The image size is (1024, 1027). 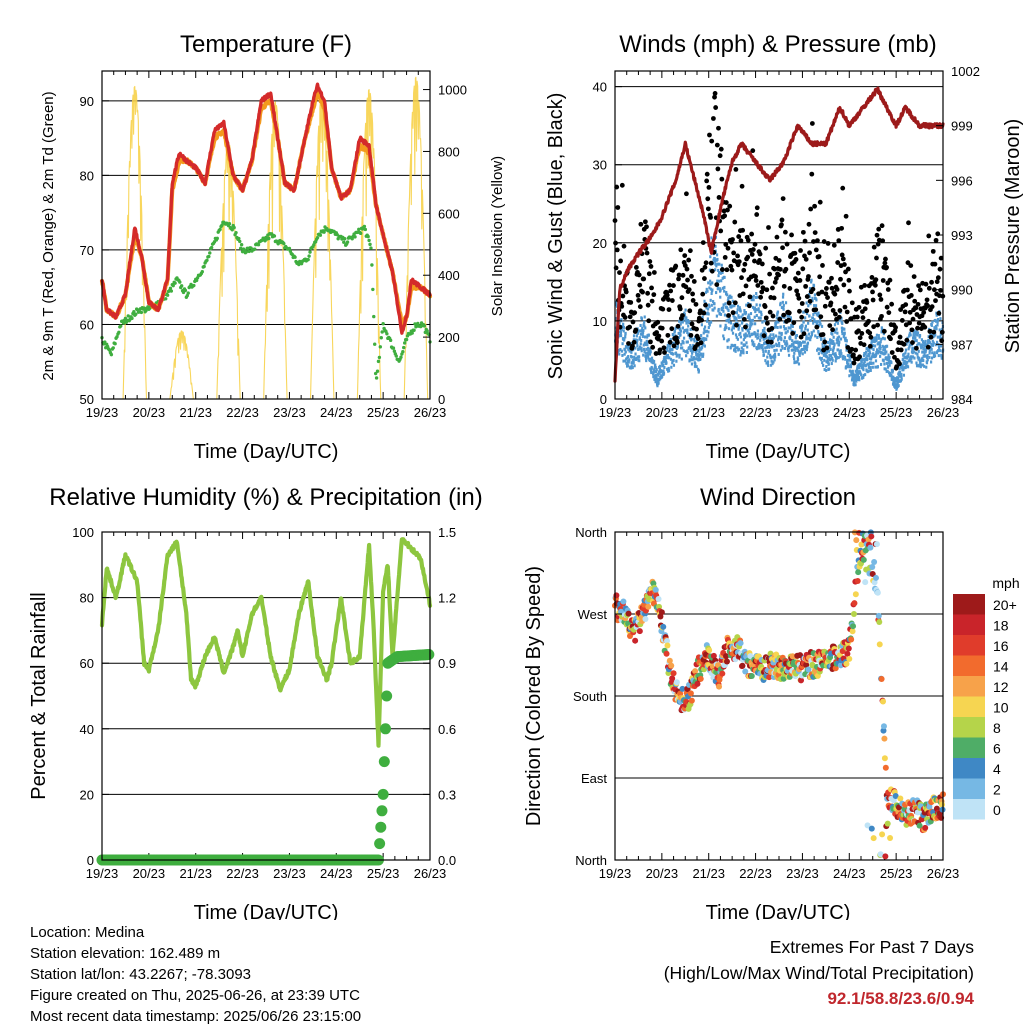 What do you see at coordinates (87, 101) in the screenshot?
I see `temp-ytick-label-4: 90` at bounding box center [87, 101].